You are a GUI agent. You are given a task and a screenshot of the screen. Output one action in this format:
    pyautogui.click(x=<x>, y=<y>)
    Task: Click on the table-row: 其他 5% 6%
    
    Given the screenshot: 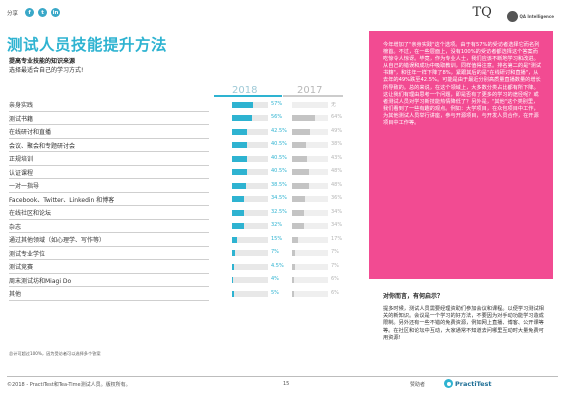 What is the action you would take?
    pyautogui.click(x=179, y=294)
    